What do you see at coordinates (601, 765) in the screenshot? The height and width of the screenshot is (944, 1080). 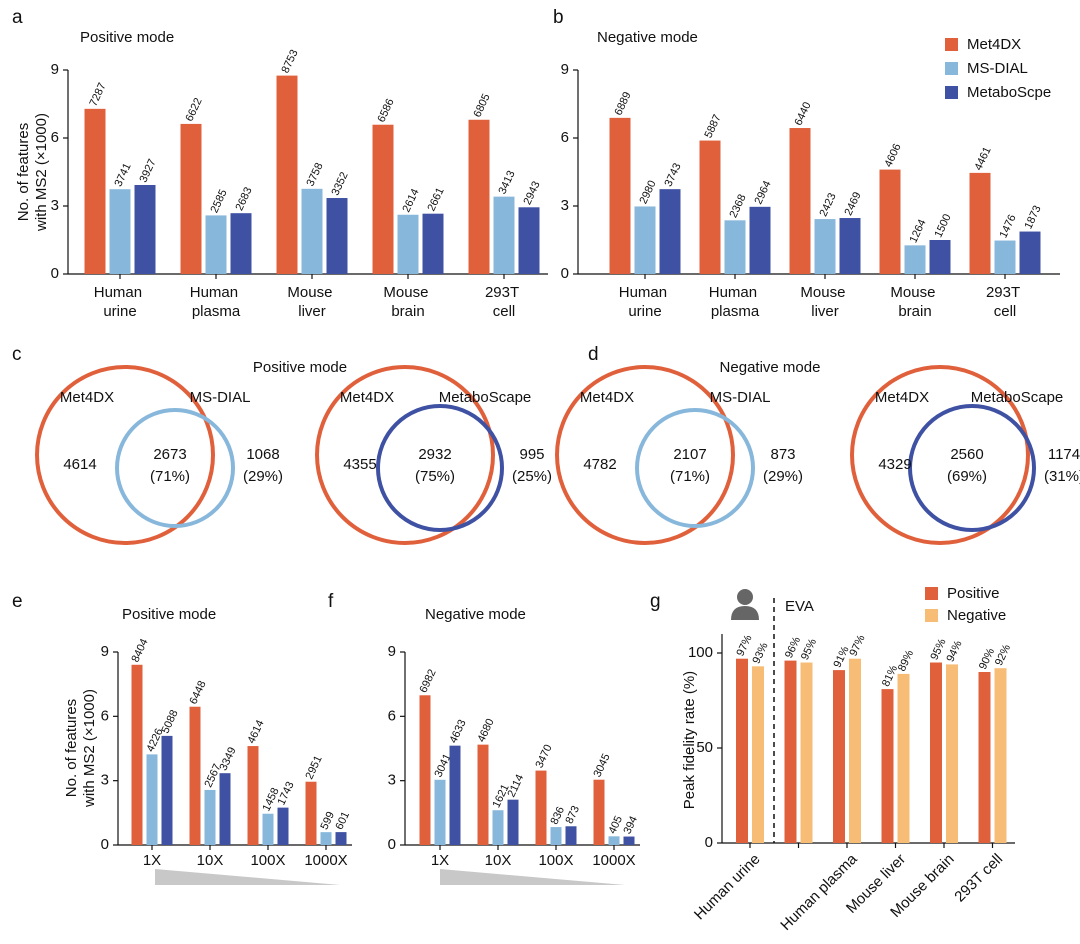 I see `value-label: 3045` at bounding box center [601, 765].